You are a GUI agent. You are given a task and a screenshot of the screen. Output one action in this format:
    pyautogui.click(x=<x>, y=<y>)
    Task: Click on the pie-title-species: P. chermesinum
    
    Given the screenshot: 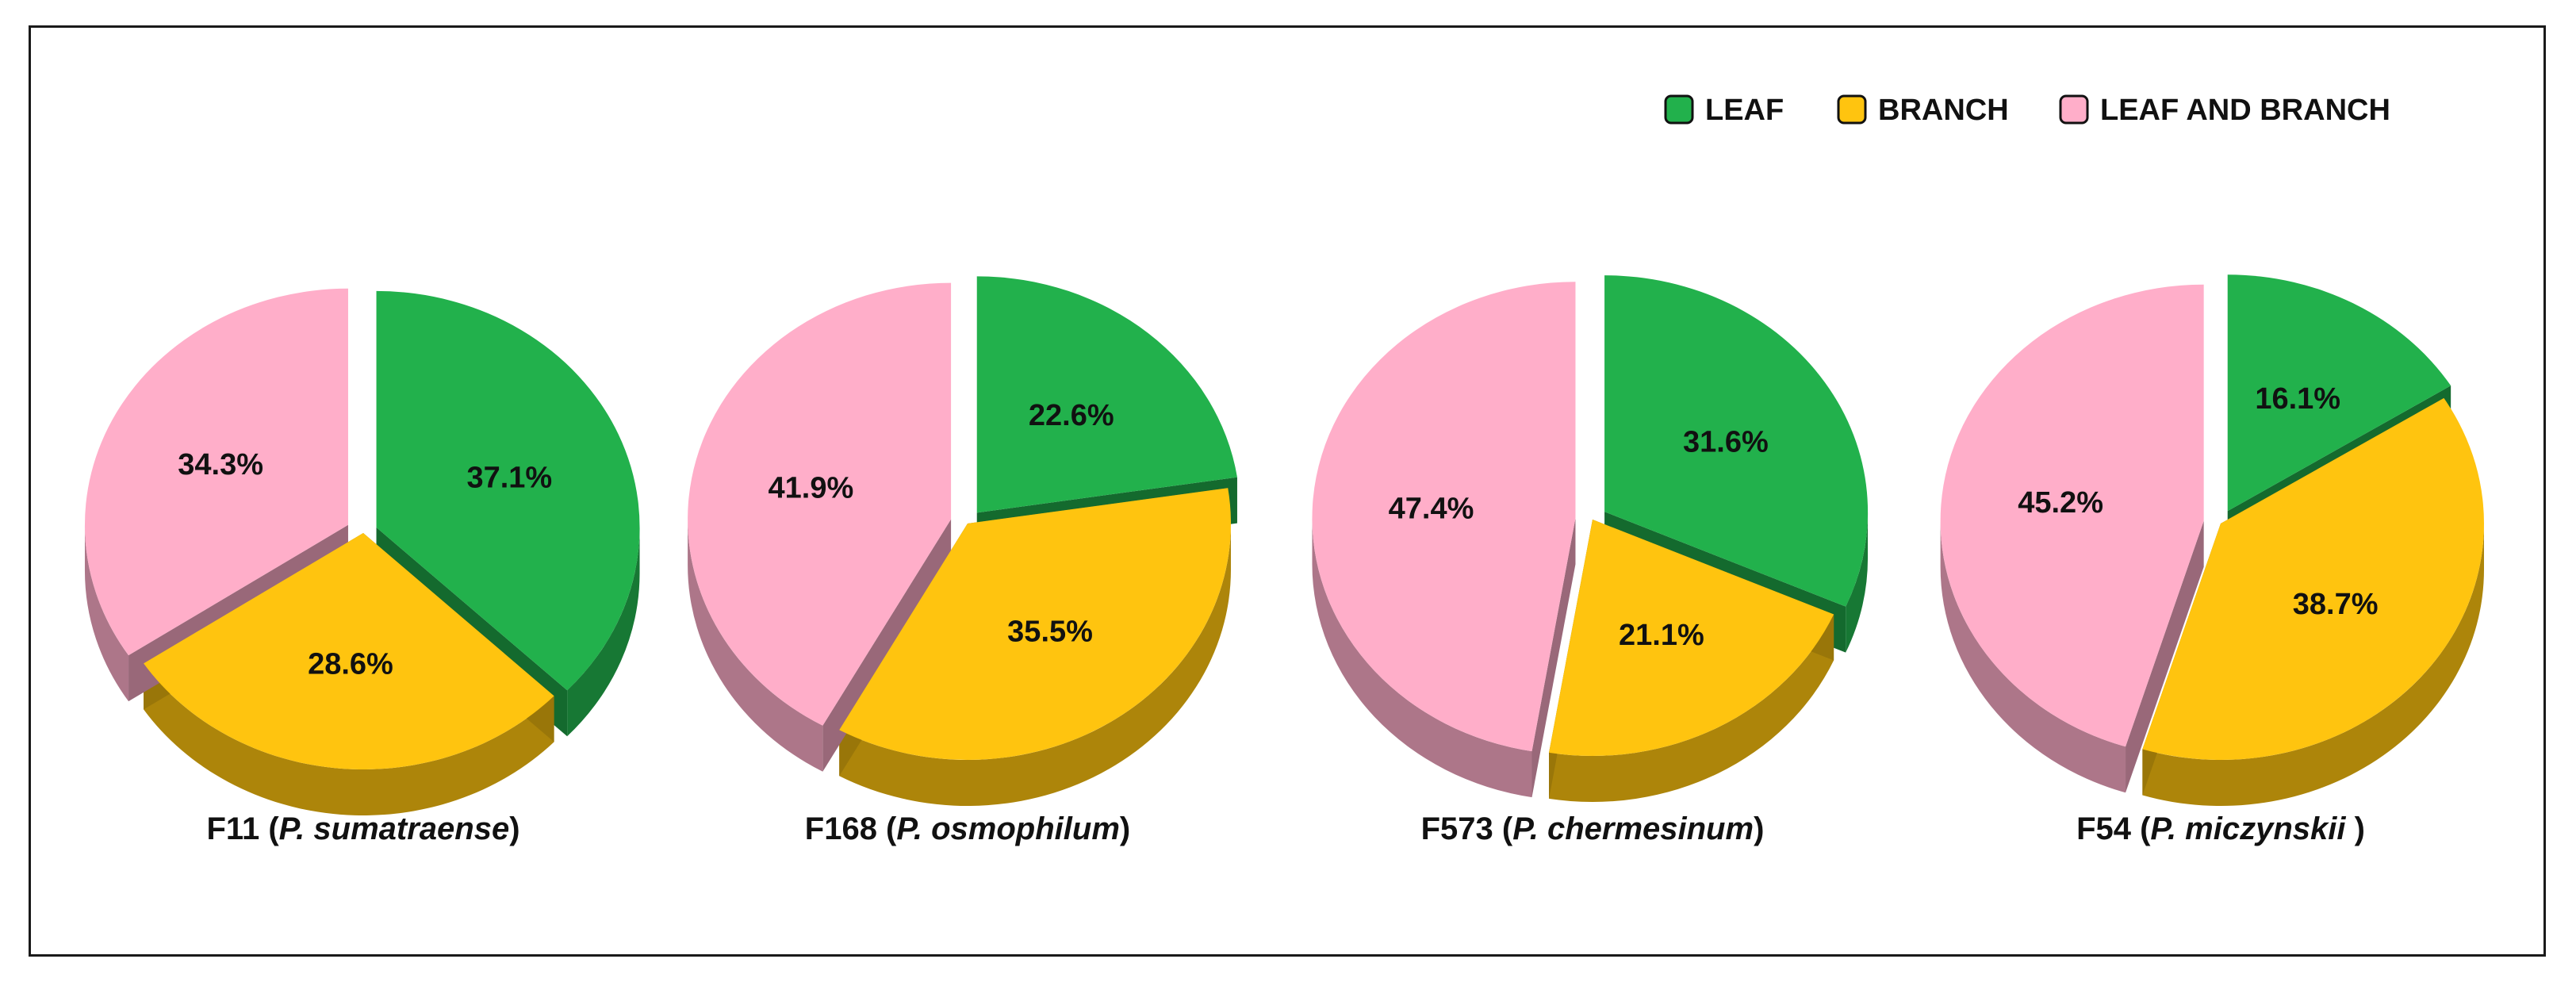 What is the action you would take?
    pyautogui.click(x=1633, y=828)
    